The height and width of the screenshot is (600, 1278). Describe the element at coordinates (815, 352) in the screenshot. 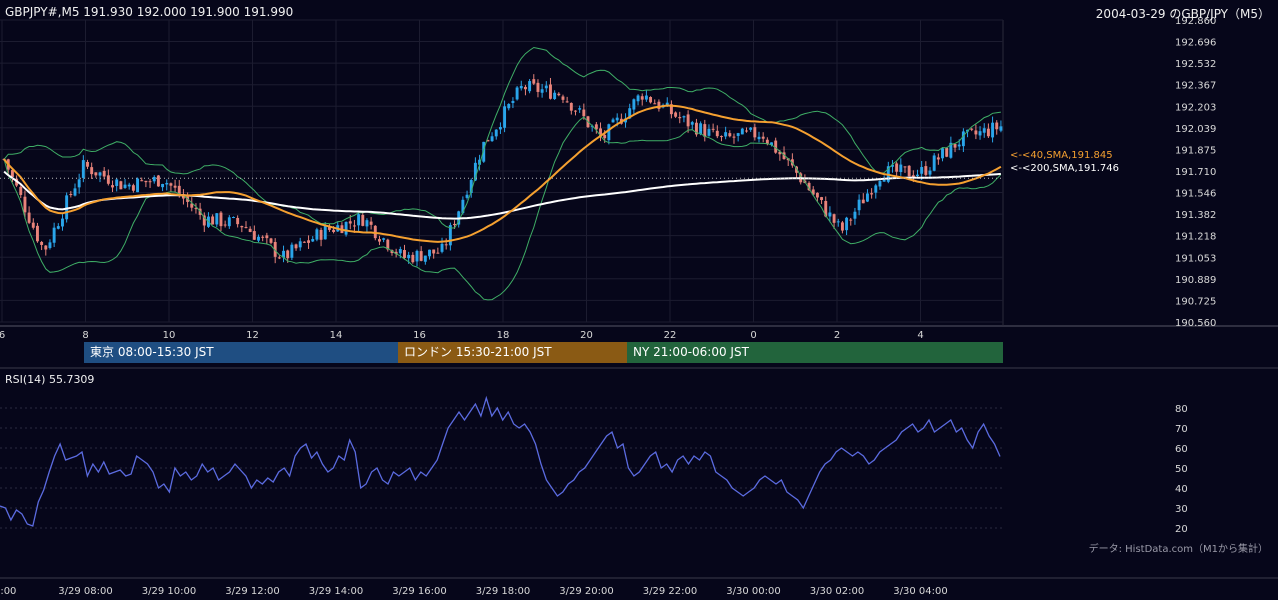

I see `session-ny: NY 21:00-06:00 JST` at that location.